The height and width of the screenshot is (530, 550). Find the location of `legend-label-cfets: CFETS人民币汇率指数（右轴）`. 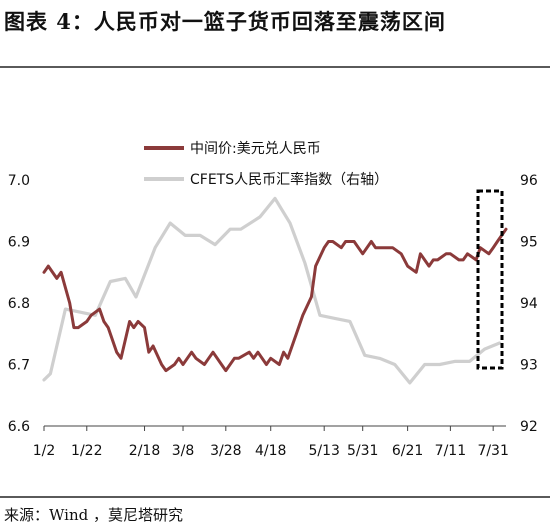

legend-label-cfets: CFETS人民币汇率指数（右轴） is located at coordinates (289, 179).